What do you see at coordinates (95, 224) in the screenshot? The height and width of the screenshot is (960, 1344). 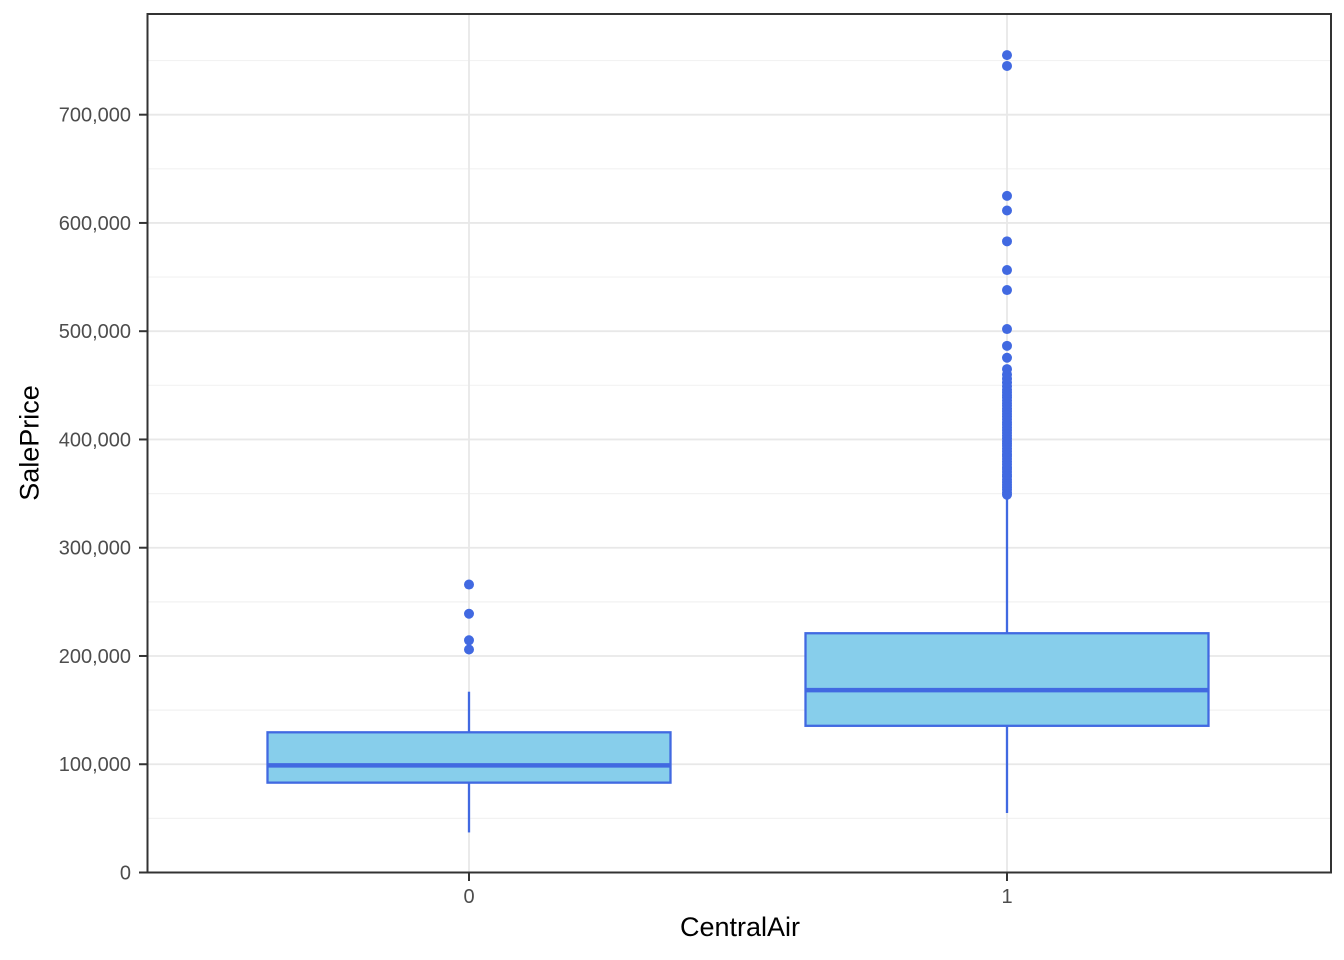 I see `y-tick-label: 600,000` at bounding box center [95, 224].